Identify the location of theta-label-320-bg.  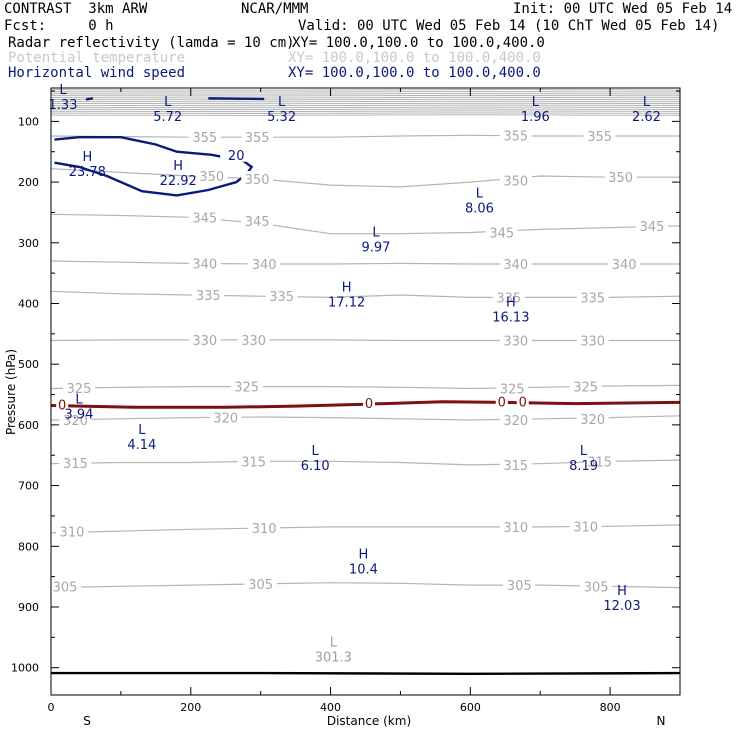
(515, 420).